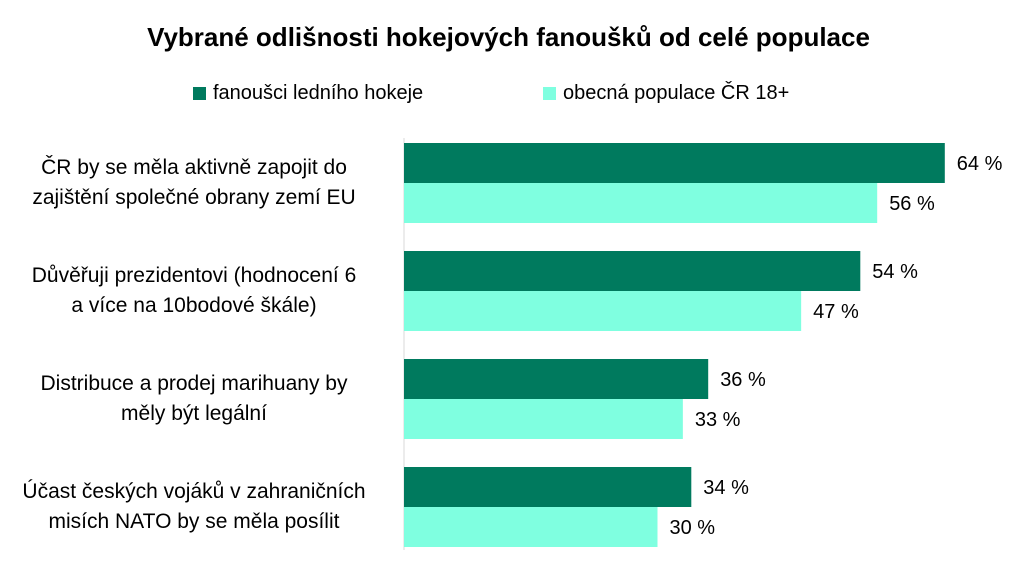 Image resolution: width=1017 pixels, height=583 pixels. I want to click on data-label: 54 %, so click(895, 272).